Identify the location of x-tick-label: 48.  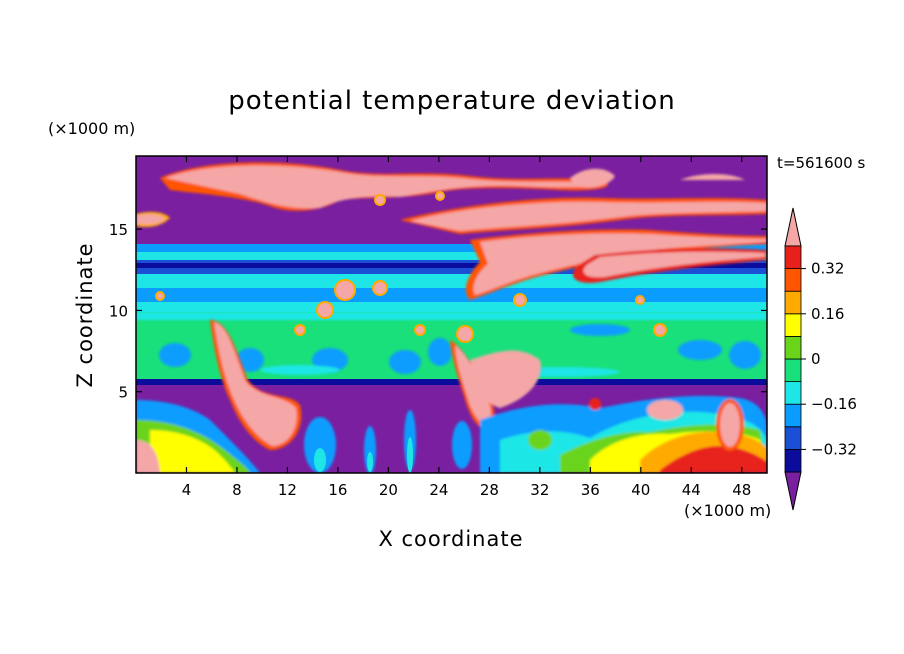
(741, 490).